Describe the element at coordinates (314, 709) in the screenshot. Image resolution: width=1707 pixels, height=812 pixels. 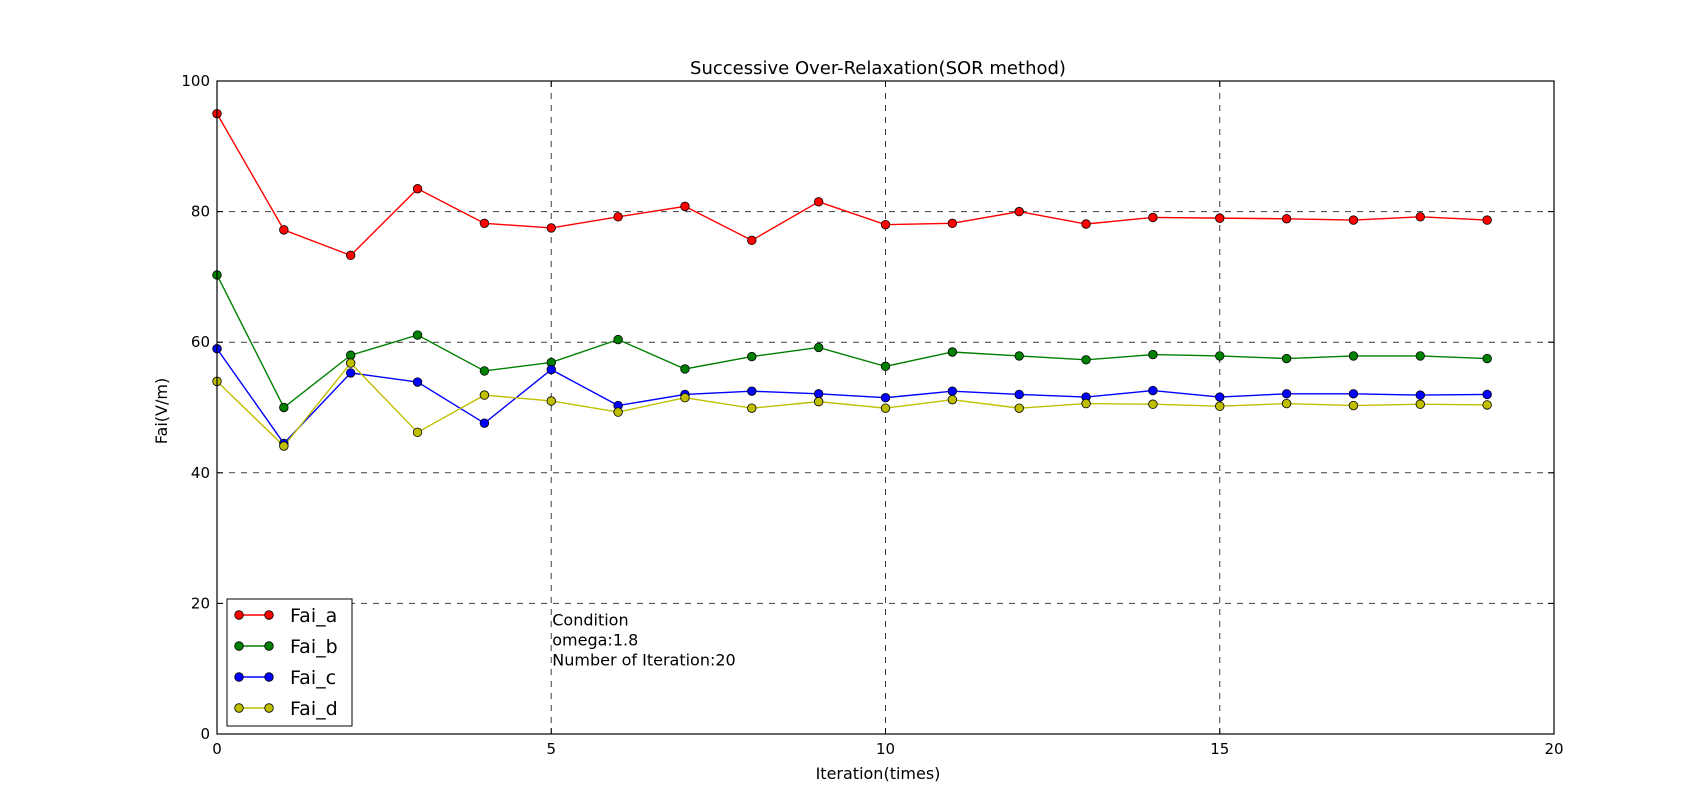
I see `legend-label: Fai_d` at that location.